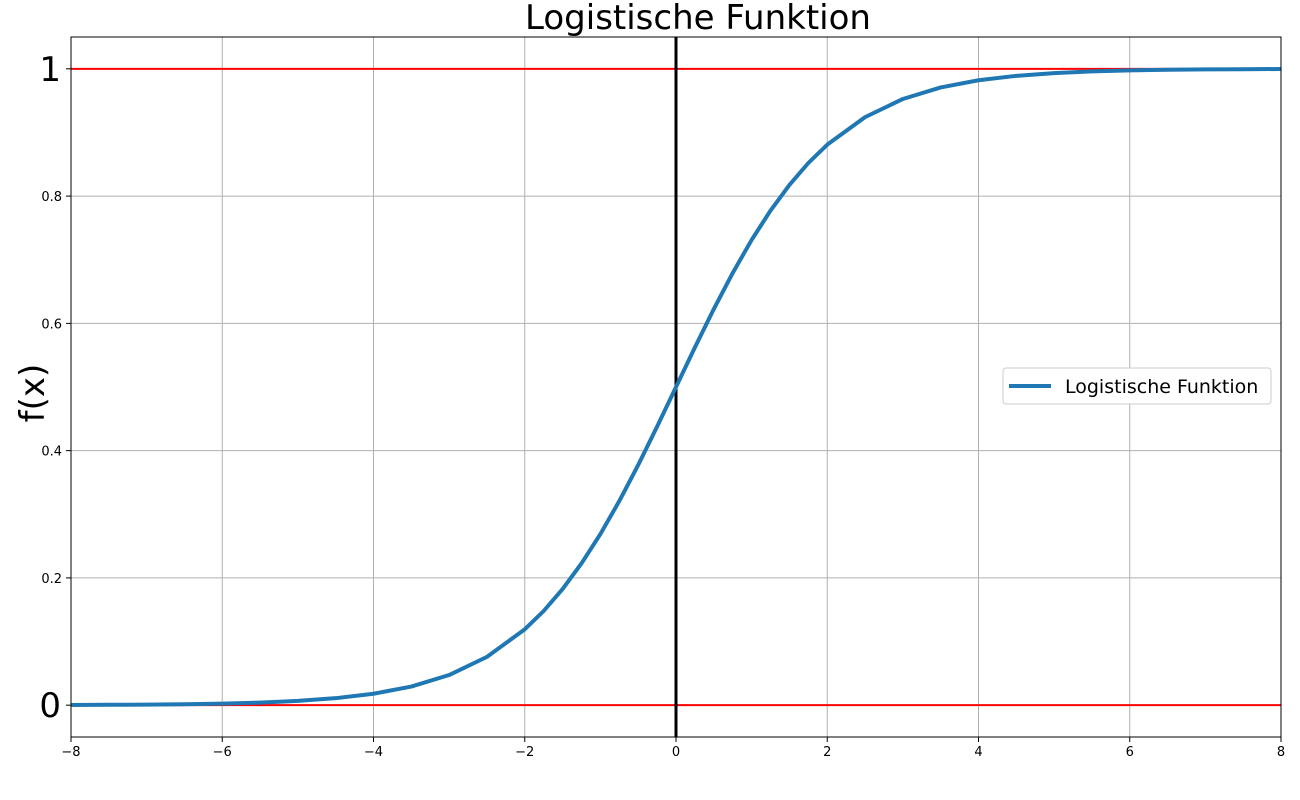 The width and height of the screenshot is (1300, 800). What do you see at coordinates (524, 752) in the screenshot?
I see `x-tick-label-3: −2` at bounding box center [524, 752].